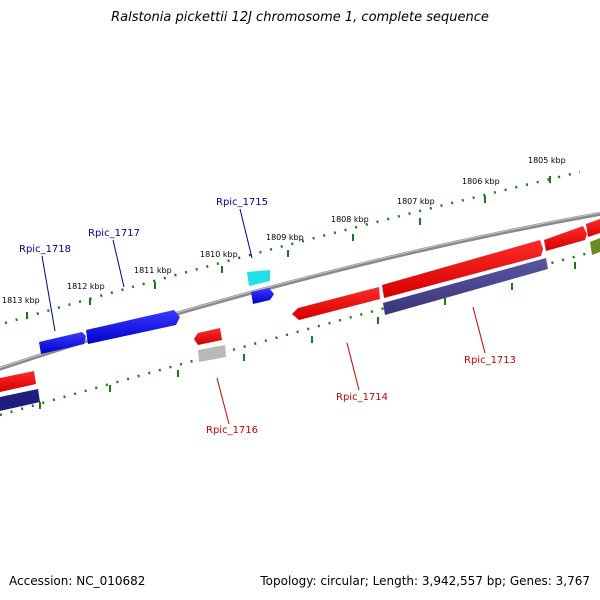 This screenshot has height=600, width=600. I want to click on scale-label-1811: 1811 kbp, so click(153, 270).